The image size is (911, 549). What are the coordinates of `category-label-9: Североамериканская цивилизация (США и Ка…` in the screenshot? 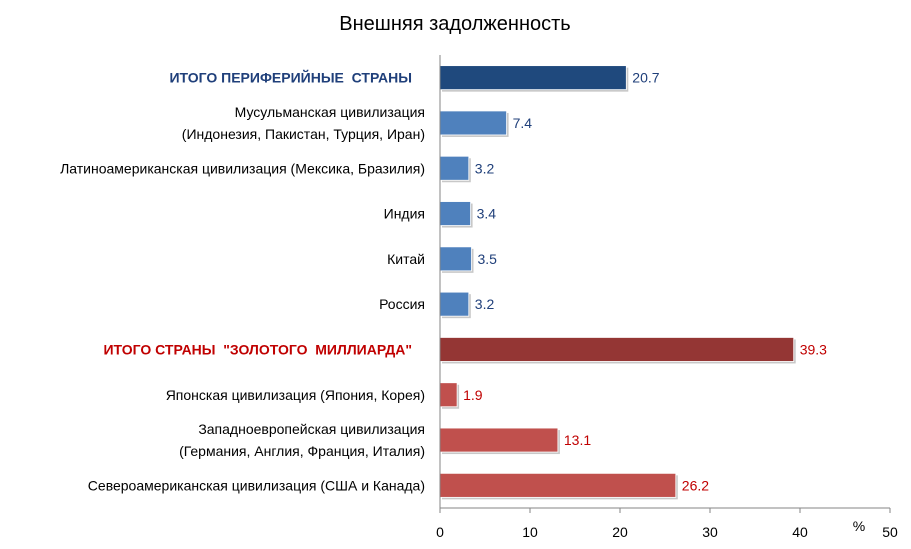 It's located at (256, 485).